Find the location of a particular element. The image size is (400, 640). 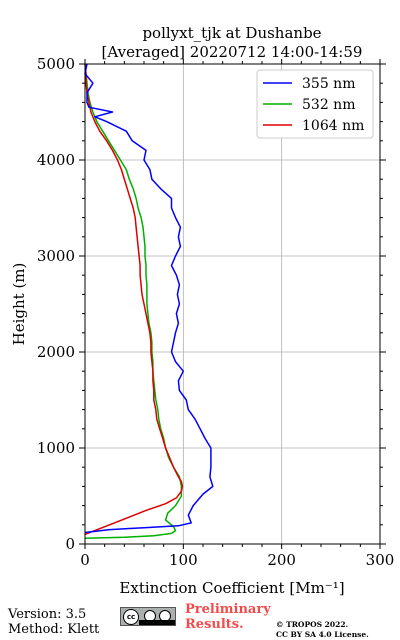

cc-icon: cc is located at coordinates (131, 617).